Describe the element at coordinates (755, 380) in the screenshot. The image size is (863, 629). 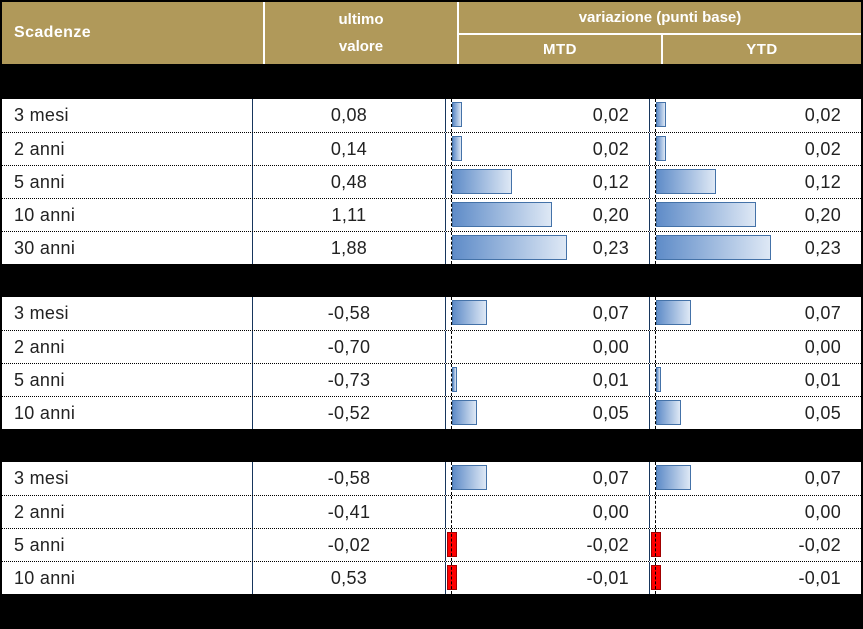
I see `ytd-cell: 0,01` at that location.